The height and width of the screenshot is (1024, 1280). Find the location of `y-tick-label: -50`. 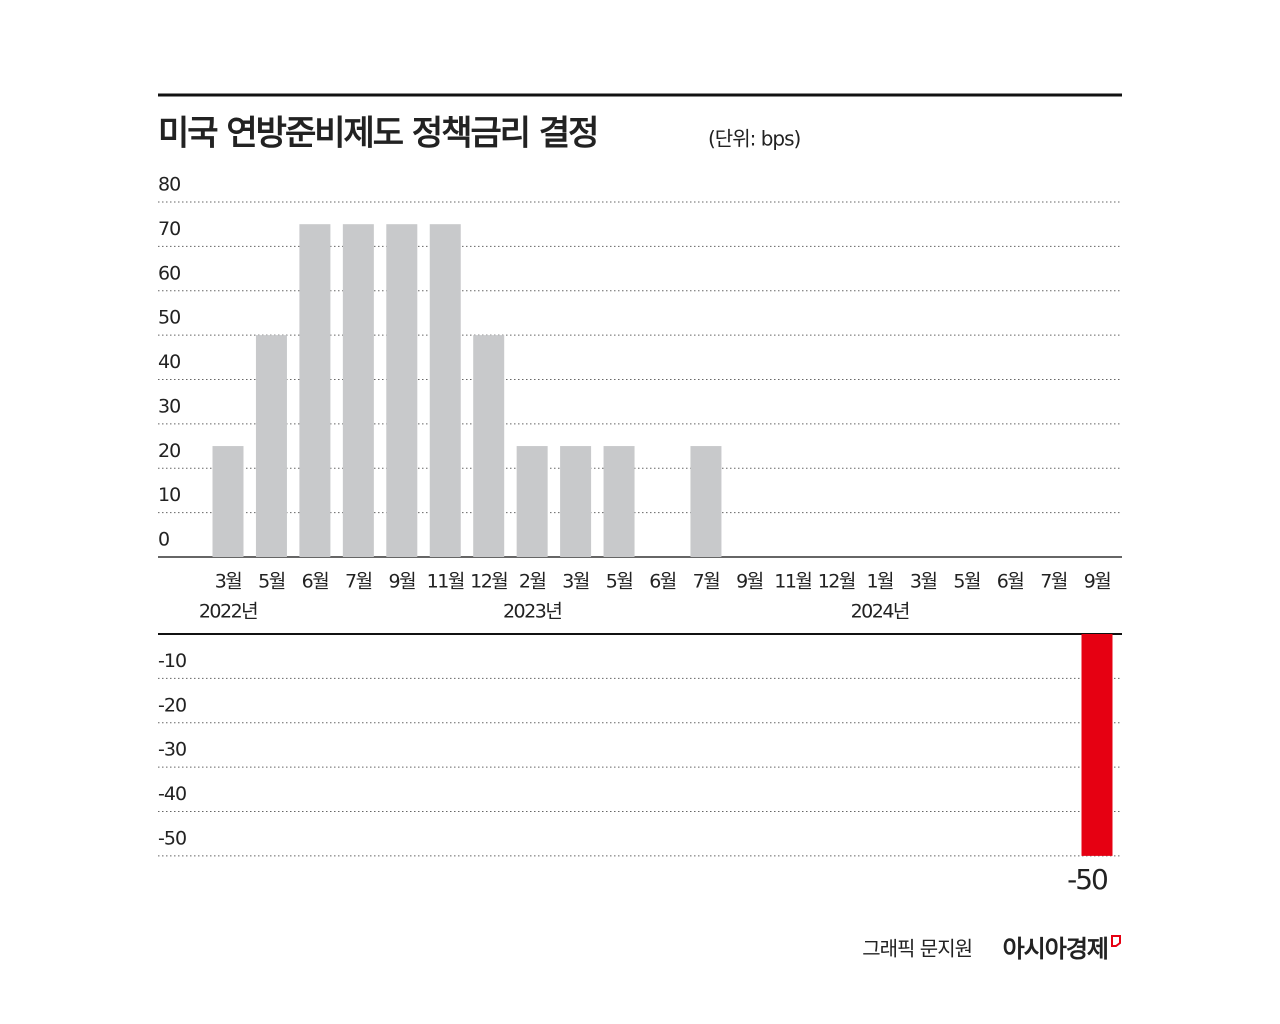

y-tick-label: -50 is located at coordinates (172, 838).